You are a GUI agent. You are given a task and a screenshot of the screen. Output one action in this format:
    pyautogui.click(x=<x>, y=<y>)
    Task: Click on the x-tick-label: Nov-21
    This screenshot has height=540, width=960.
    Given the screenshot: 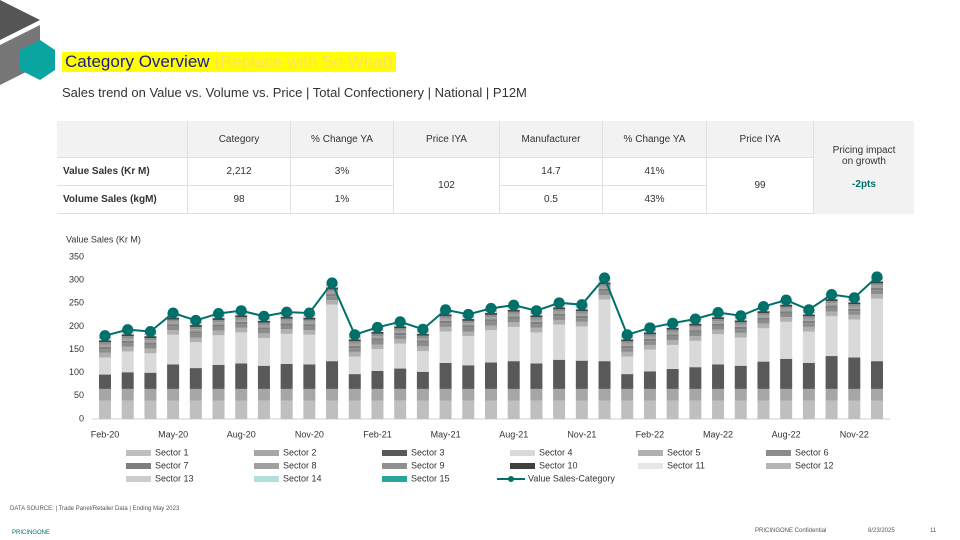 What is the action you would take?
    pyautogui.click(x=581, y=434)
    